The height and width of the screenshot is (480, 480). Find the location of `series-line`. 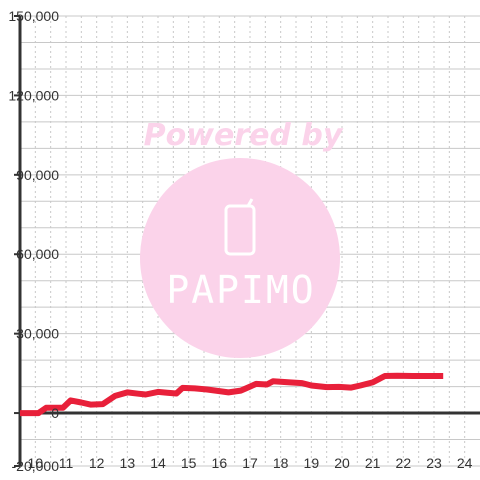

series-line is located at coordinates (232, 394).